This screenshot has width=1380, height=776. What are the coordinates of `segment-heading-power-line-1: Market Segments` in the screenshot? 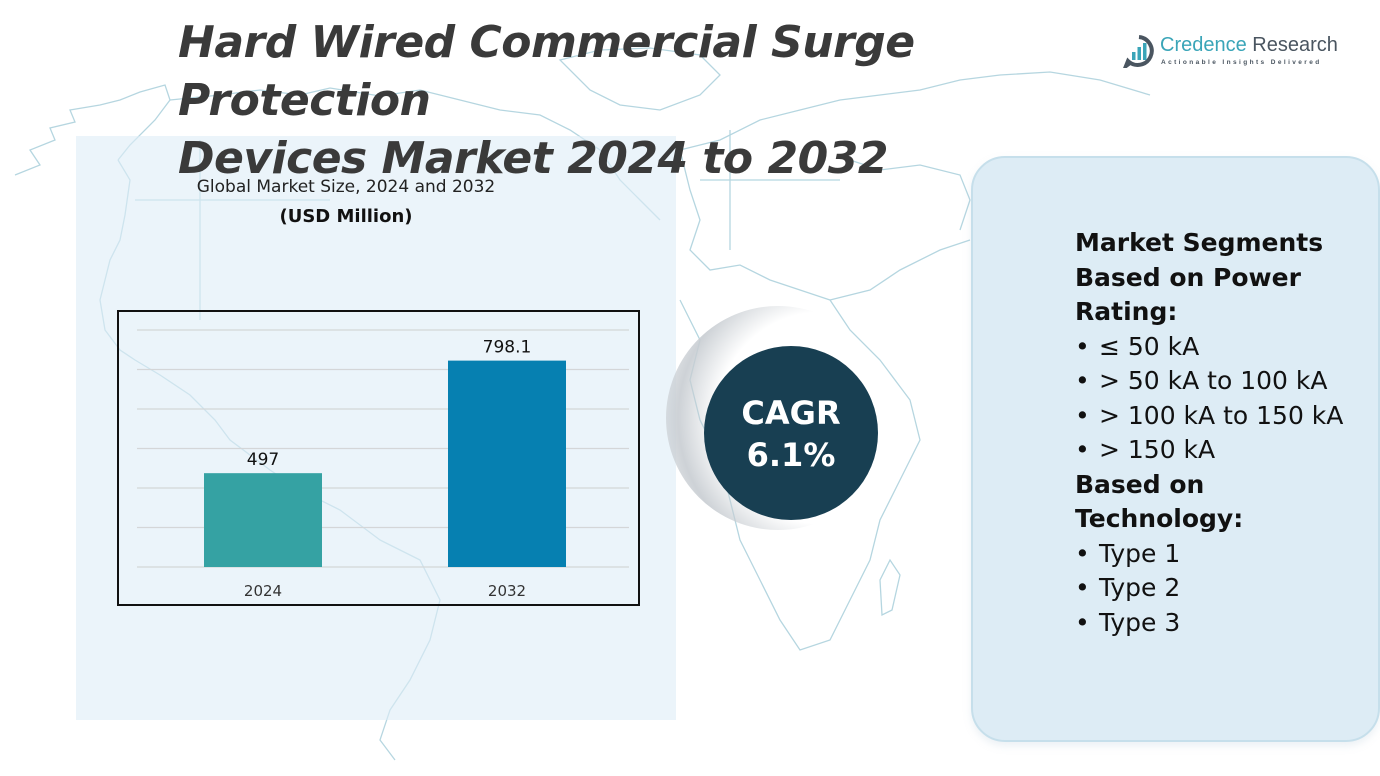 It's located at (1199, 242).